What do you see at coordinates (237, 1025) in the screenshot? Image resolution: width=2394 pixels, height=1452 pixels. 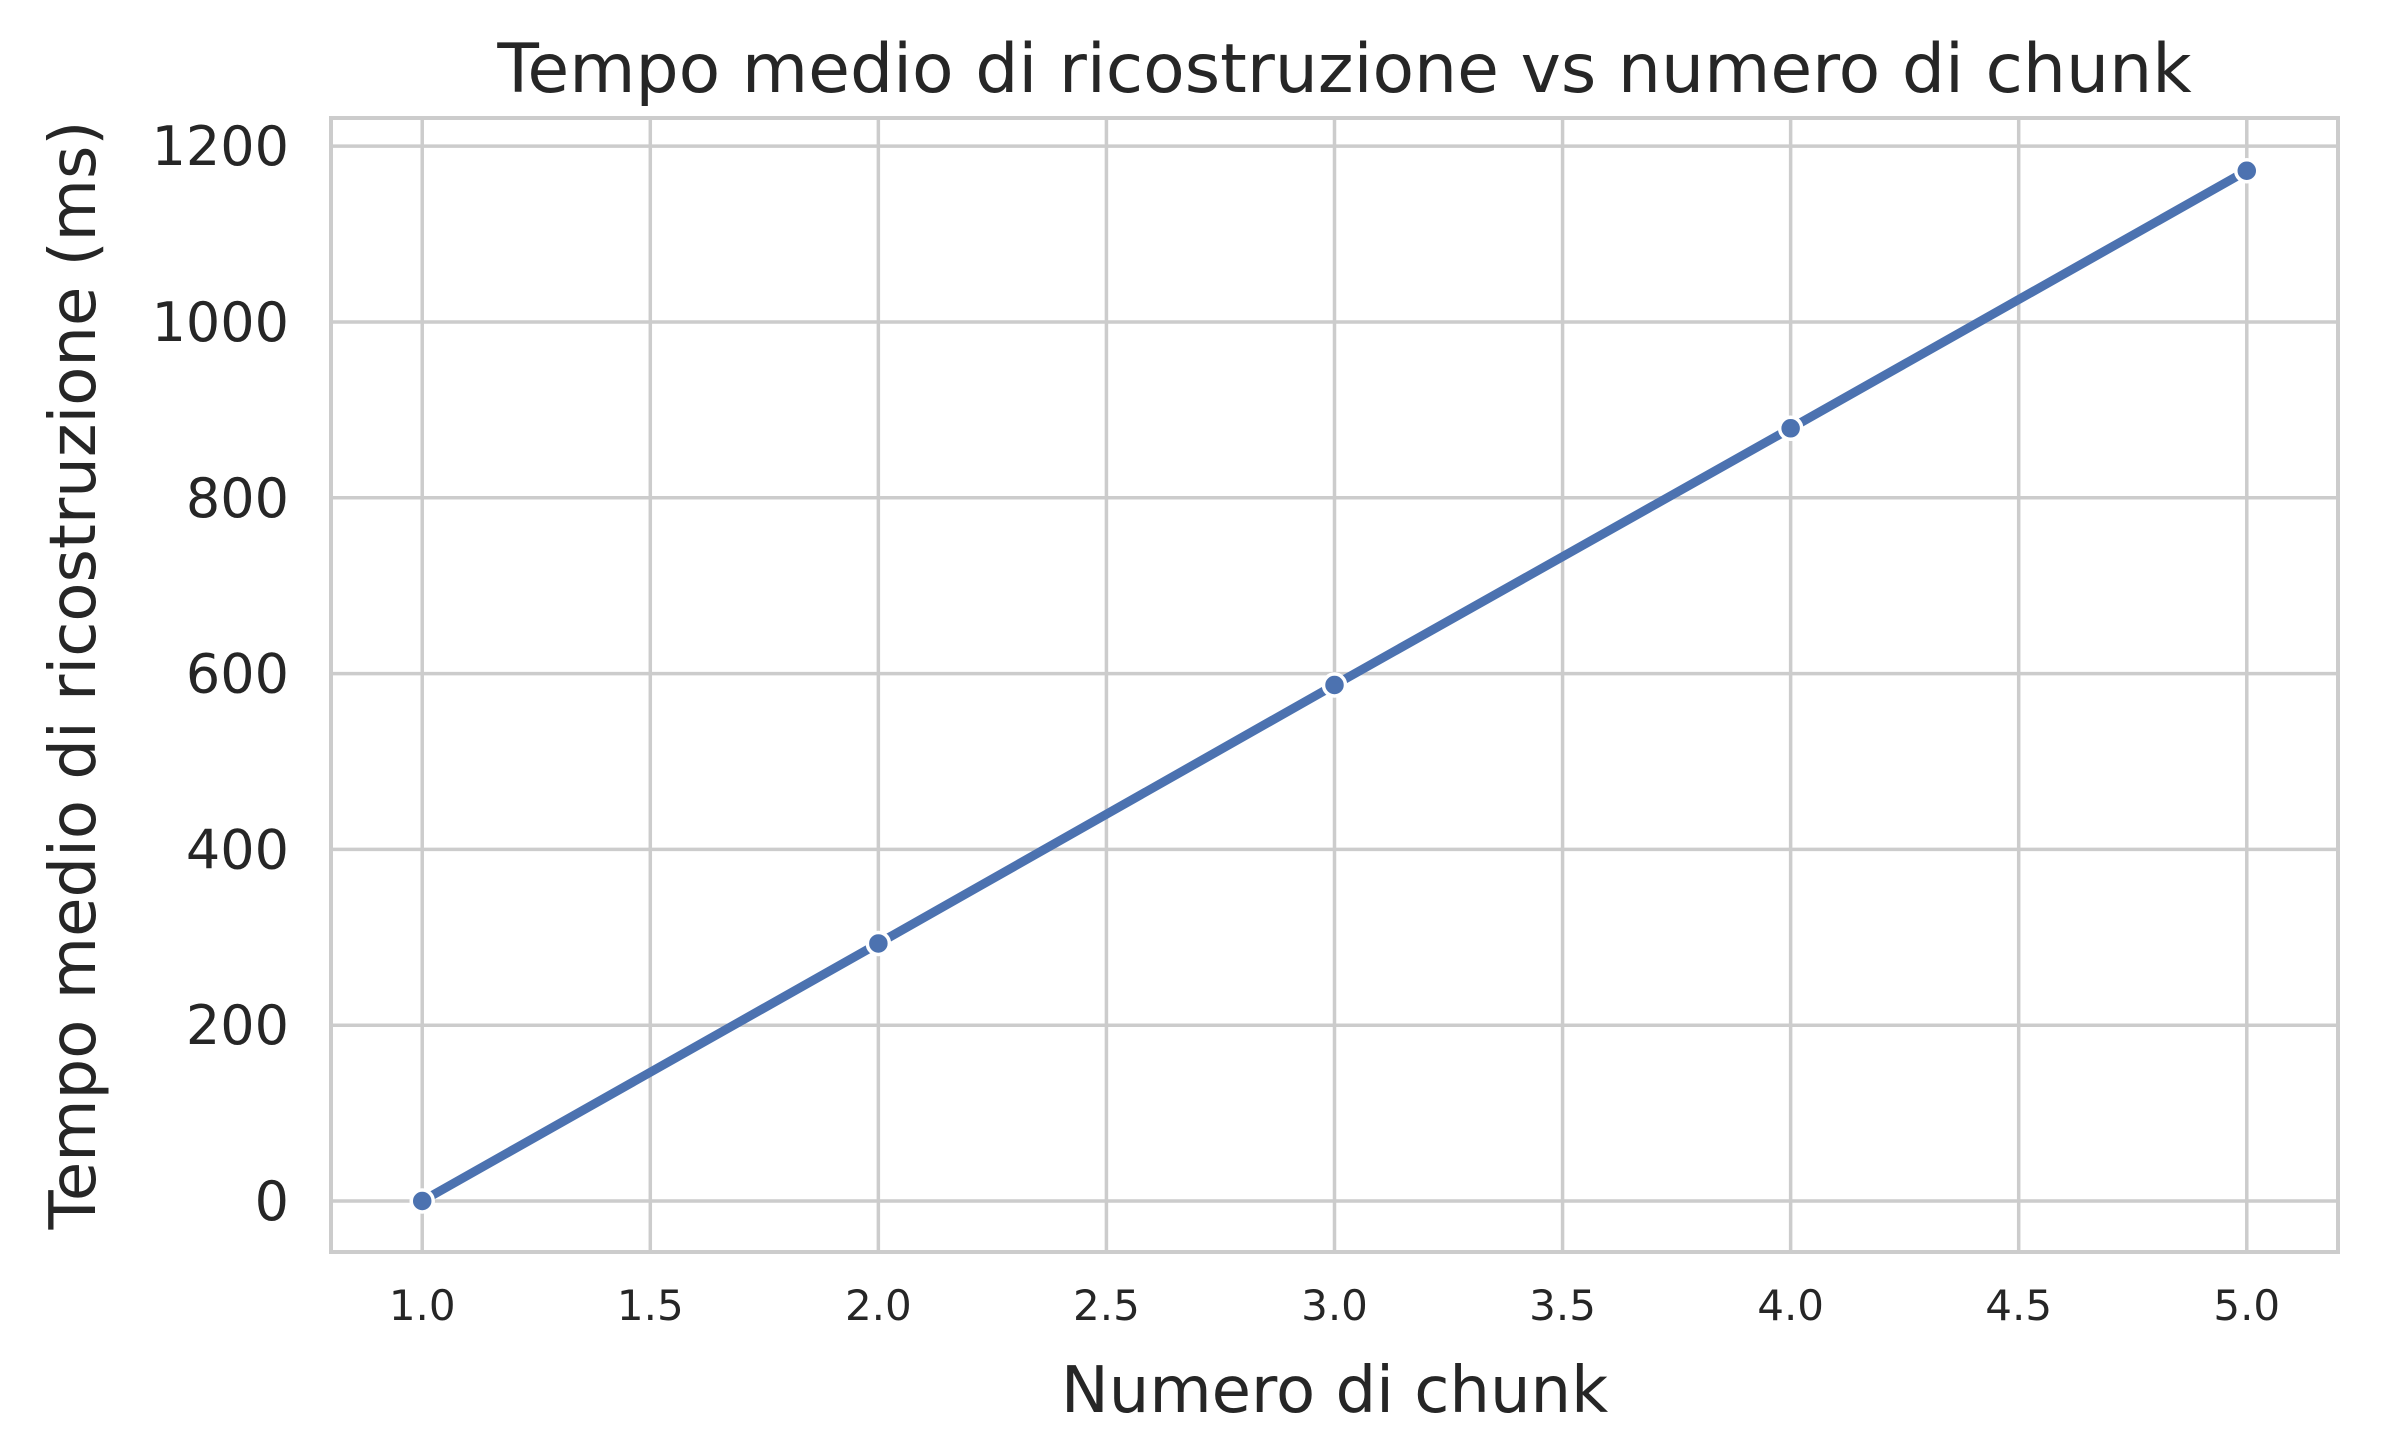 I see `y-tick-label: 200` at bounding box center [237, 1025].